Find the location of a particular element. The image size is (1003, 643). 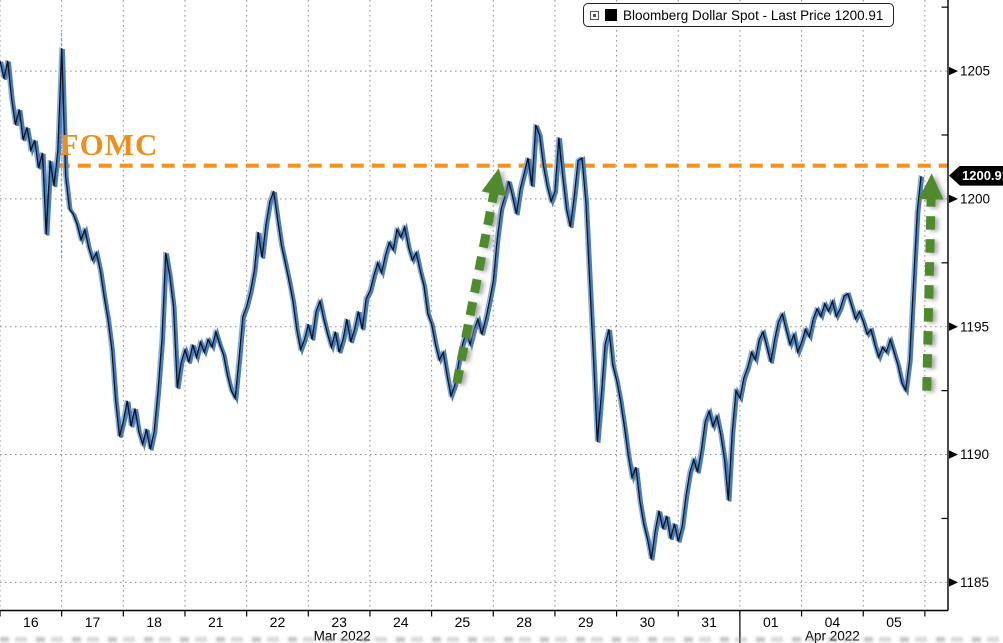

x-tick-label: 22 is located at coordinates (278, 622).